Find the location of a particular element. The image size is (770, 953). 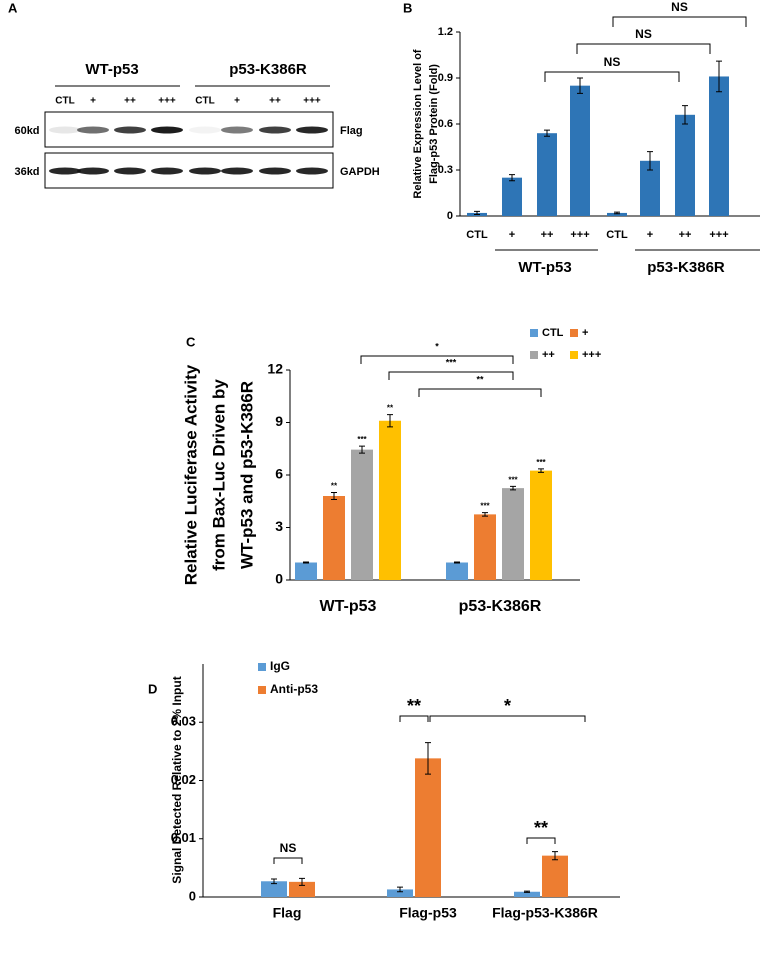

x-tick-label: +++ is located at coordinates (579, 235).